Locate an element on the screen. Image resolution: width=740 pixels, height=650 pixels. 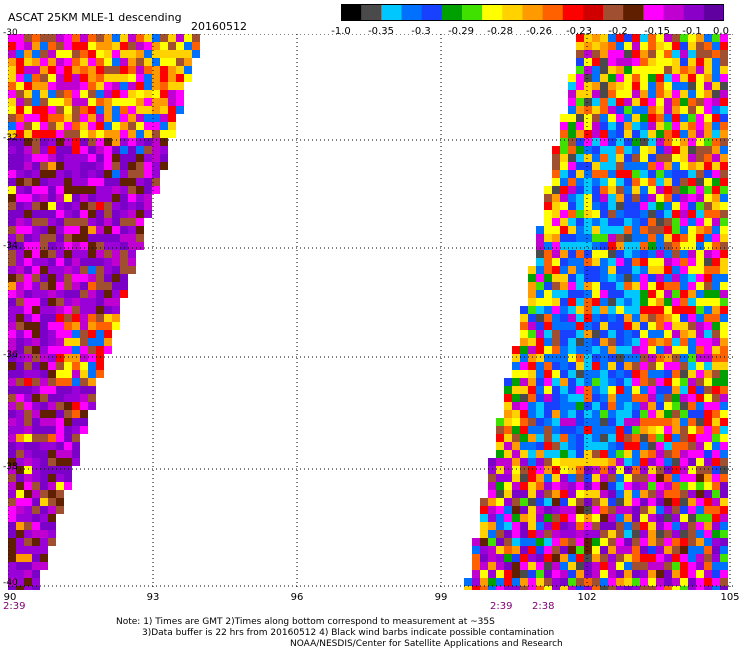
colorbar-swatch is located at coordinates (573, 12).